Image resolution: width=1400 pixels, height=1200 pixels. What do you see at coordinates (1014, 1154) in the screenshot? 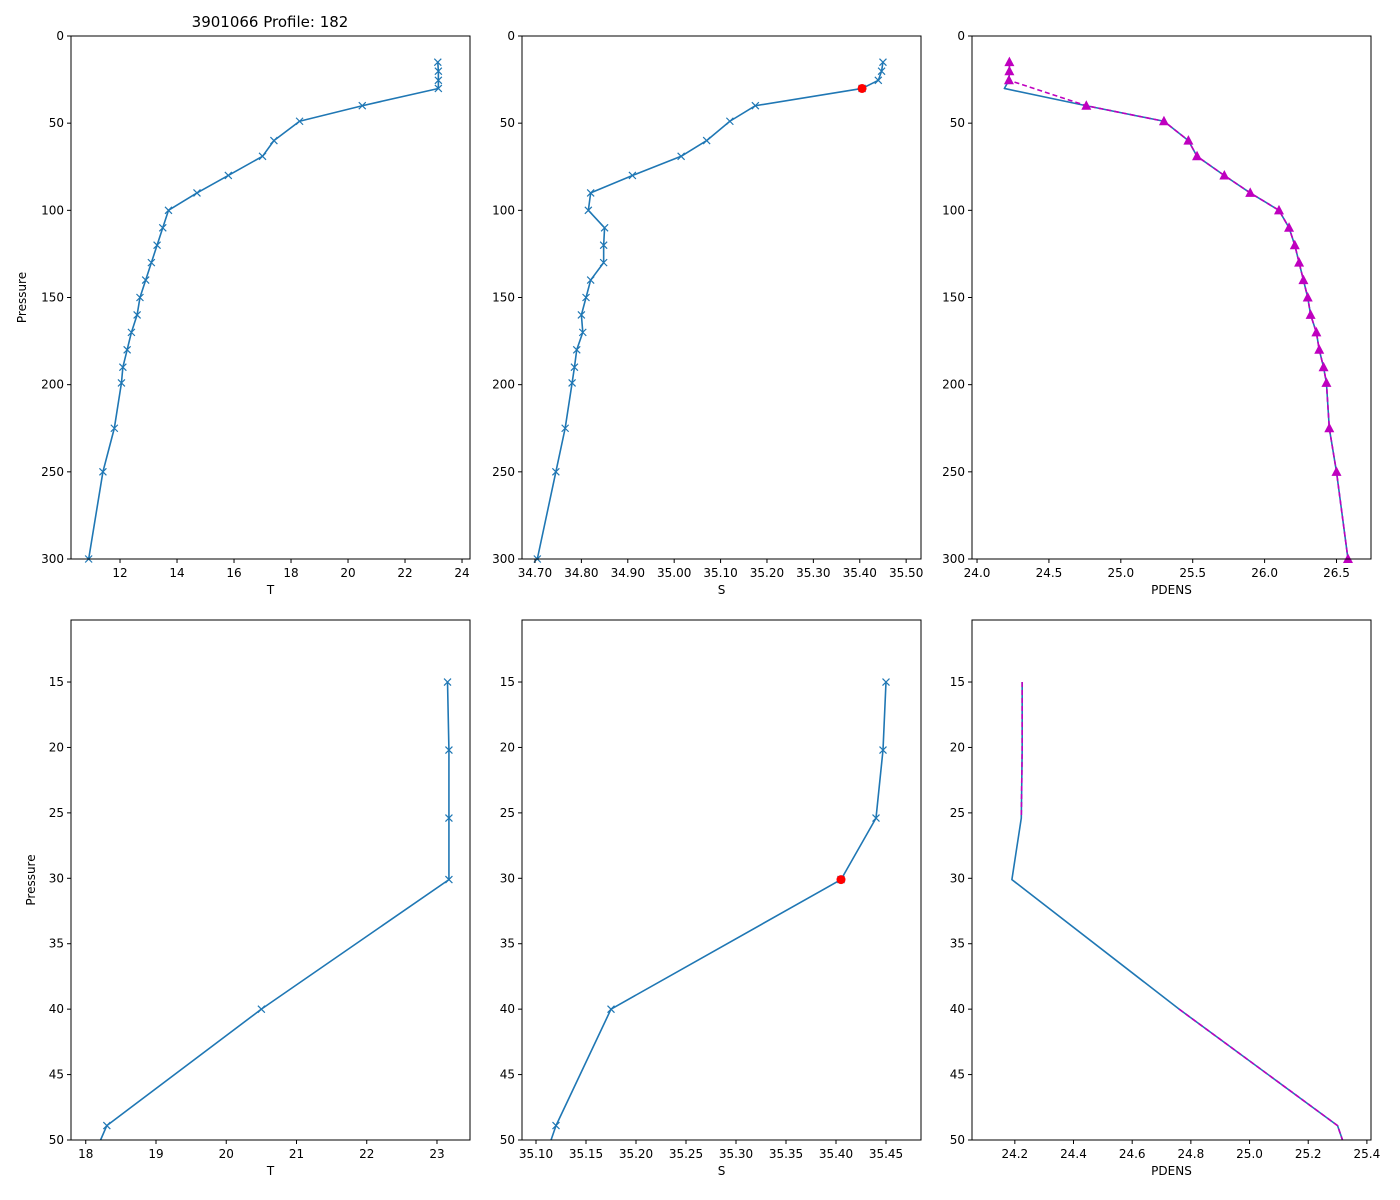
I see `x-tick-label: 24.2` at bounding box center [1014, 1154].